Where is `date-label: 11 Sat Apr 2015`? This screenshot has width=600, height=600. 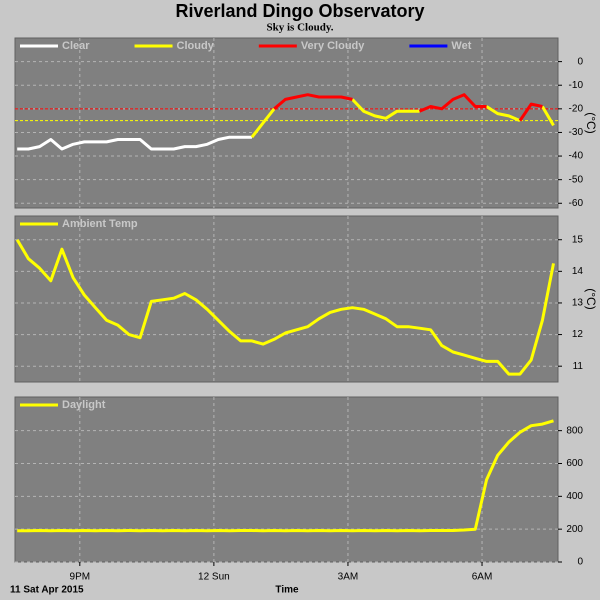
date-label: 11 Sat Apr 2015 is located at coordinates (47, 590).